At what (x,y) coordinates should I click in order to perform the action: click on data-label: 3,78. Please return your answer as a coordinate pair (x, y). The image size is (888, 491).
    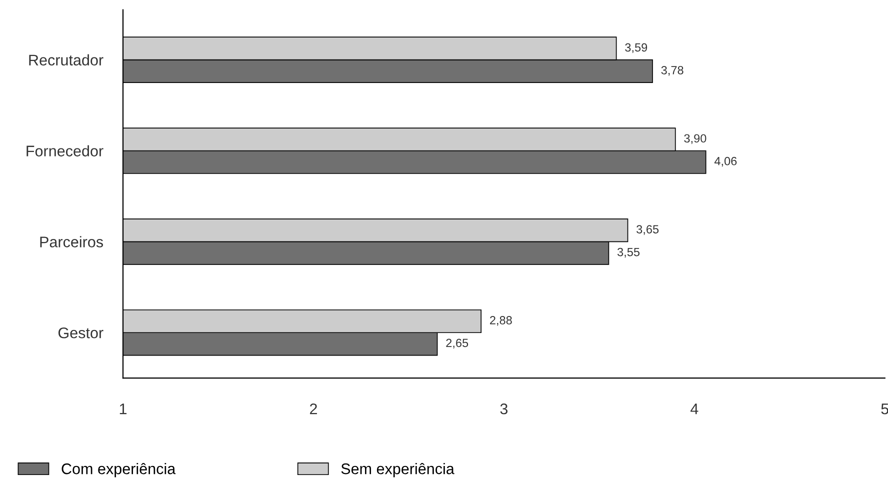
    Looking at the image, I should click on (672, 71).